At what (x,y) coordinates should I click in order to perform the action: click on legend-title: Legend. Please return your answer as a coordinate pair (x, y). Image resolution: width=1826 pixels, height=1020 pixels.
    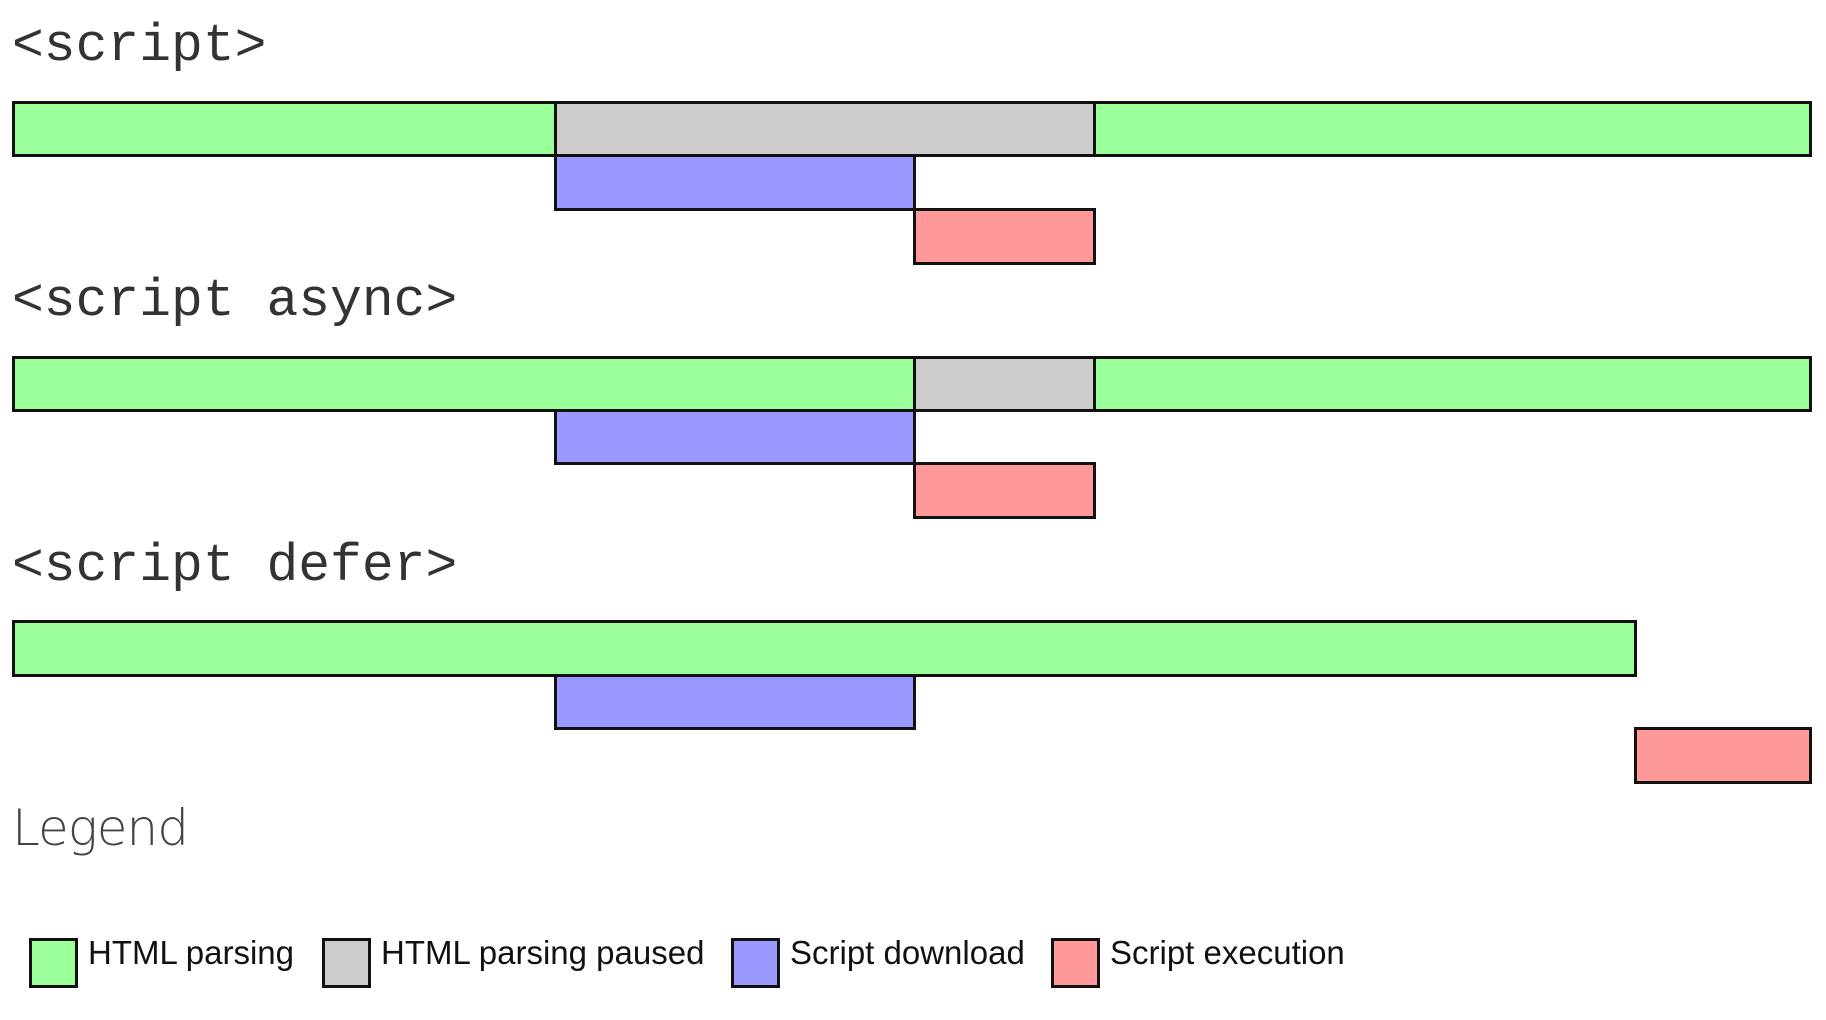
    Looking at the image, I should click on (100, 828).